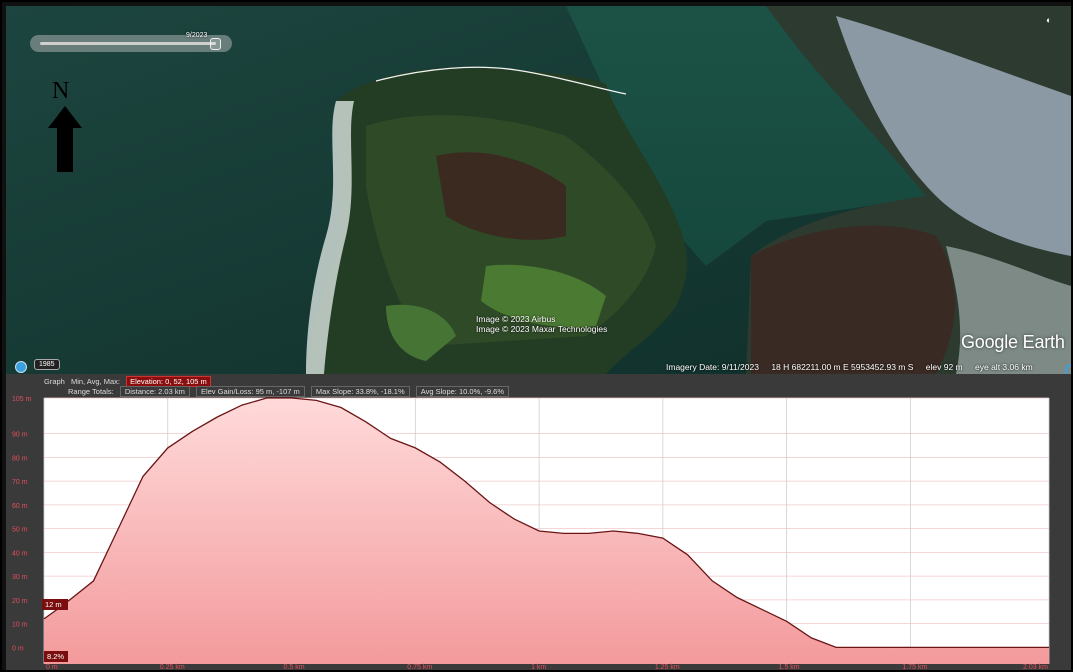 This screenshot has height=672, width=1073. Describe the element at coordinates (52, 667) in the screenshot. I see `x-tick-label: 0 m` at that location.